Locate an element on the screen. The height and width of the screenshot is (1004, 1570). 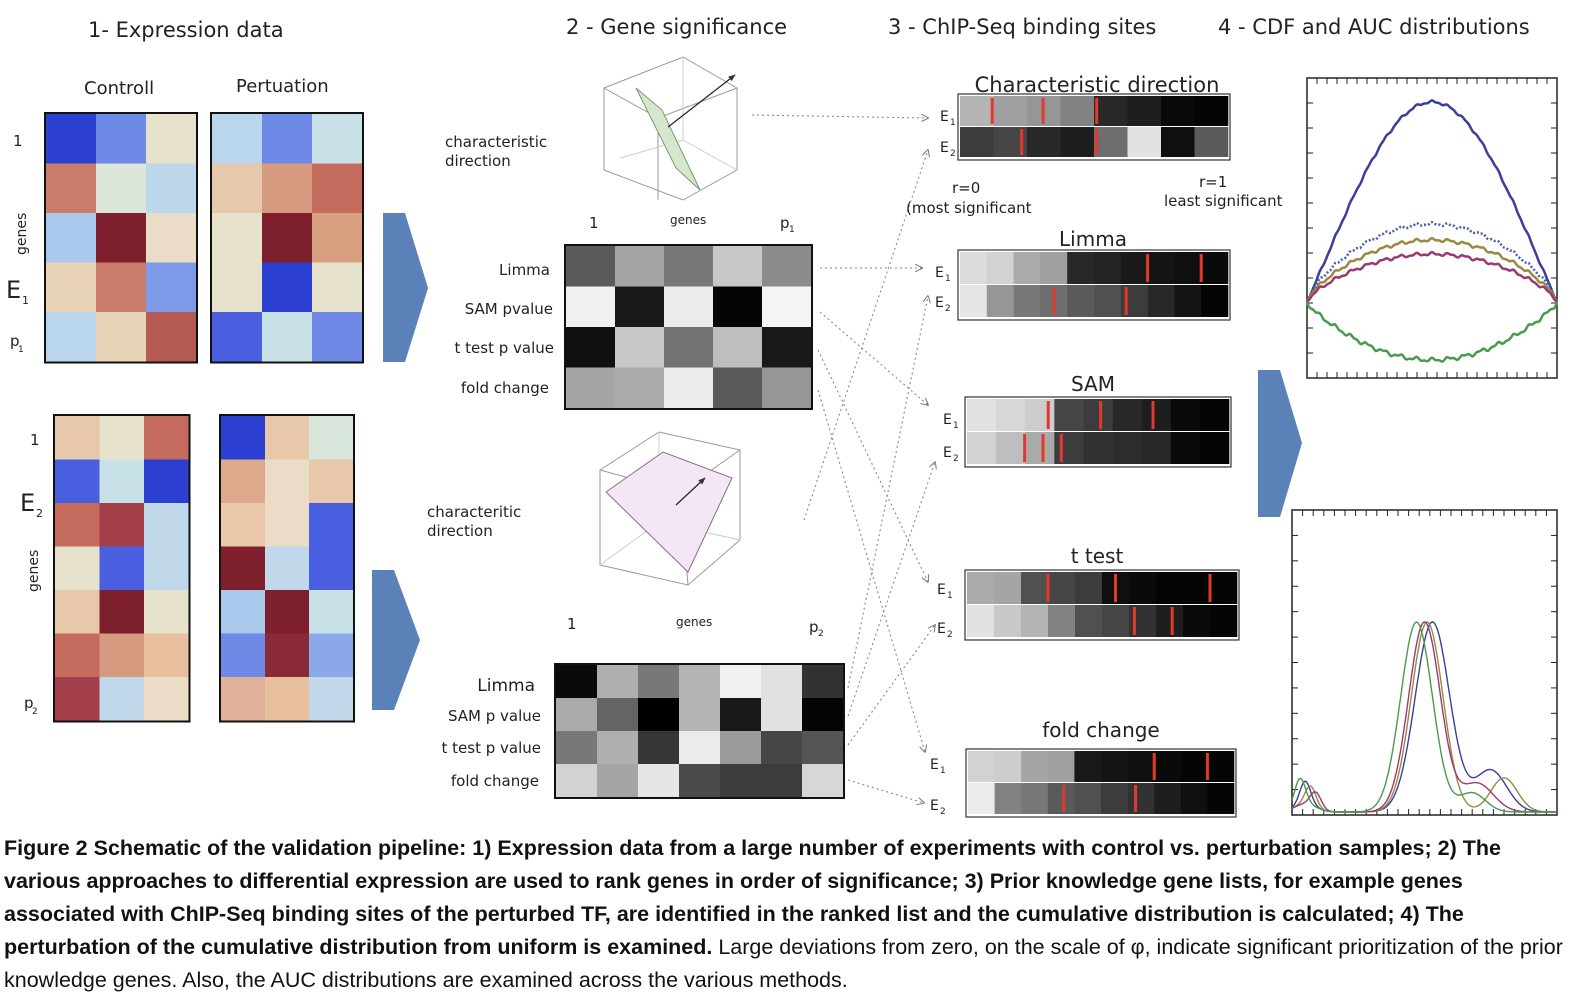
m1-header-genes: genes is located at coordinates (688, 220).